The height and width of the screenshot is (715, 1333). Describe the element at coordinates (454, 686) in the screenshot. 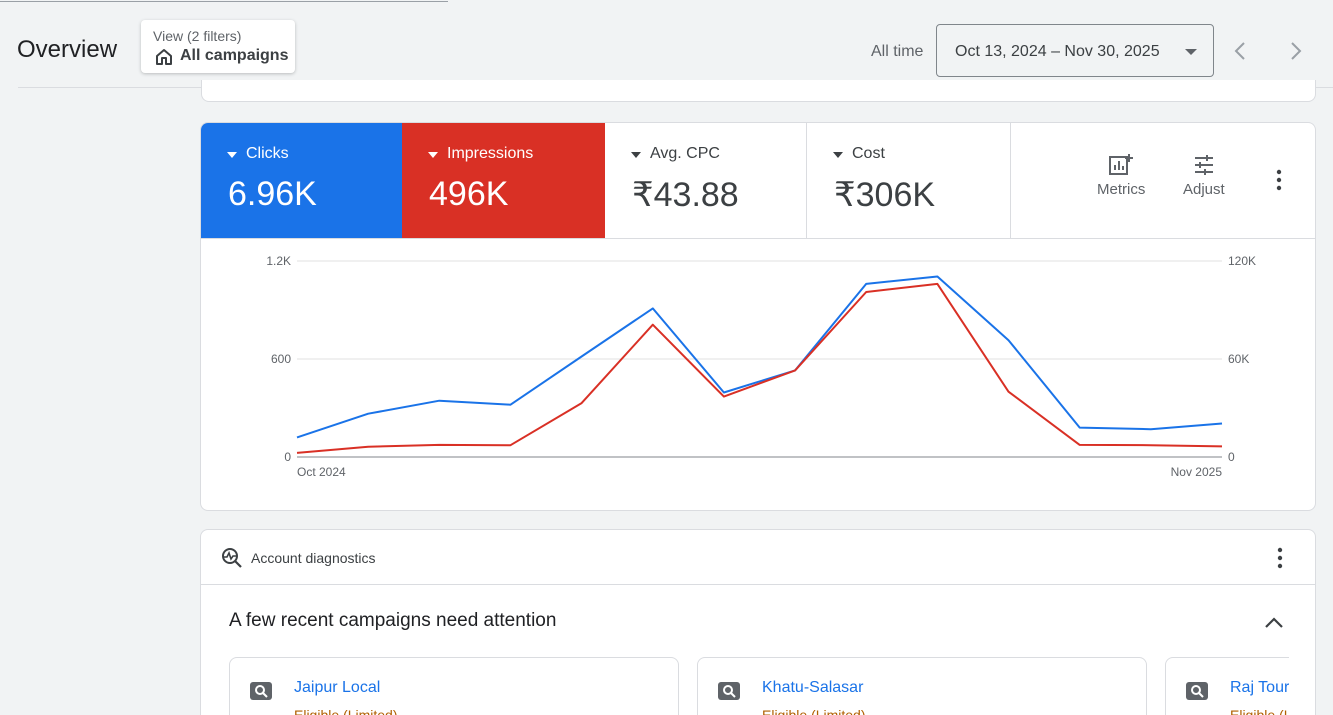

I see `campaign-card: Jaipur Local Eligible (Limited)` at that location.